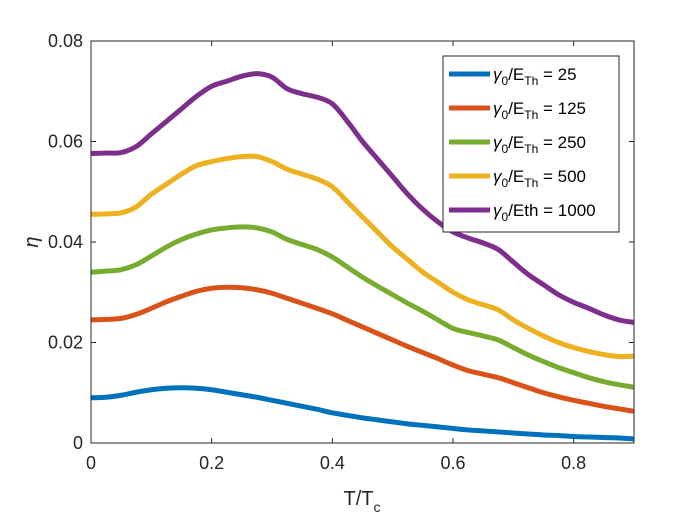 This screenshot has height=525, width=700. What do you see at coordinates (32, 241) in the screenshot?
I see `y-axis-label: η` at bounding box center [32, 241].